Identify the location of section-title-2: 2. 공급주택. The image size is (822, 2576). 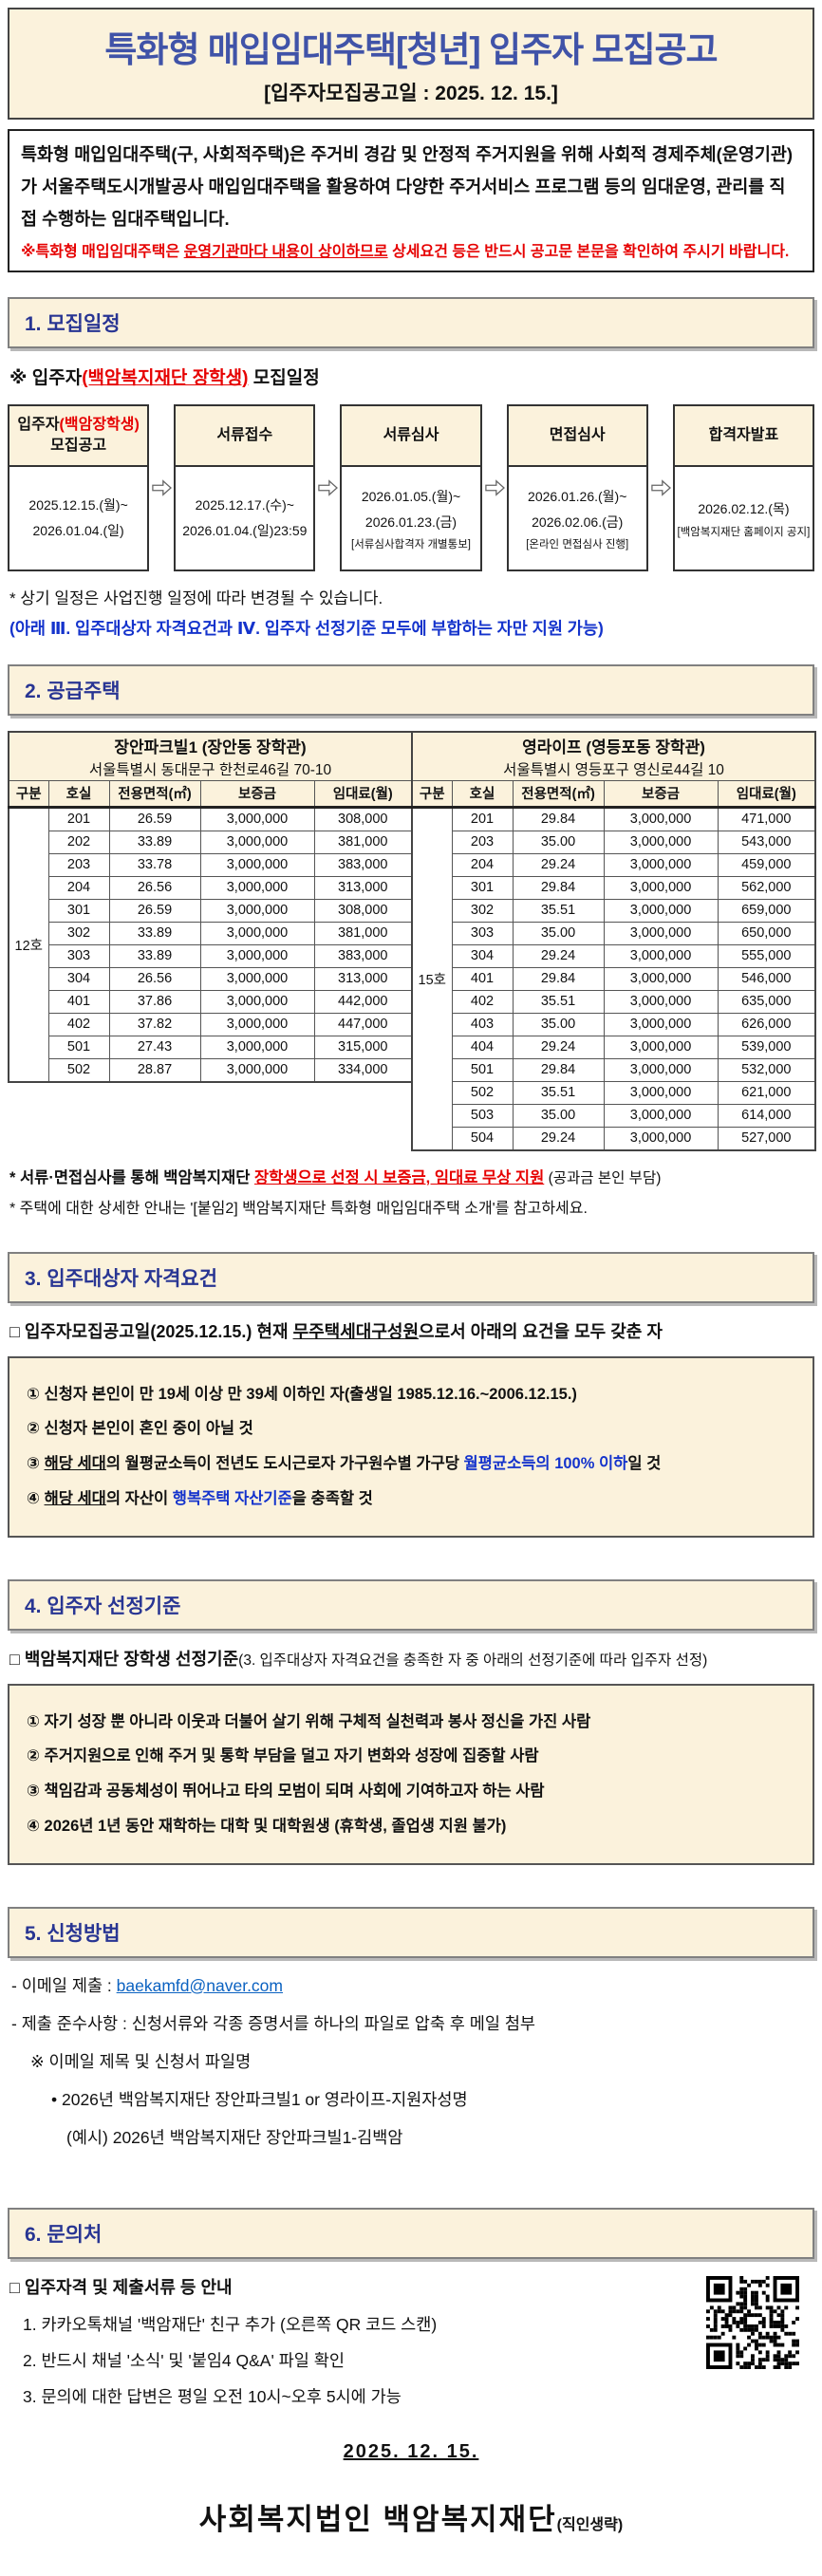
(73, 691).